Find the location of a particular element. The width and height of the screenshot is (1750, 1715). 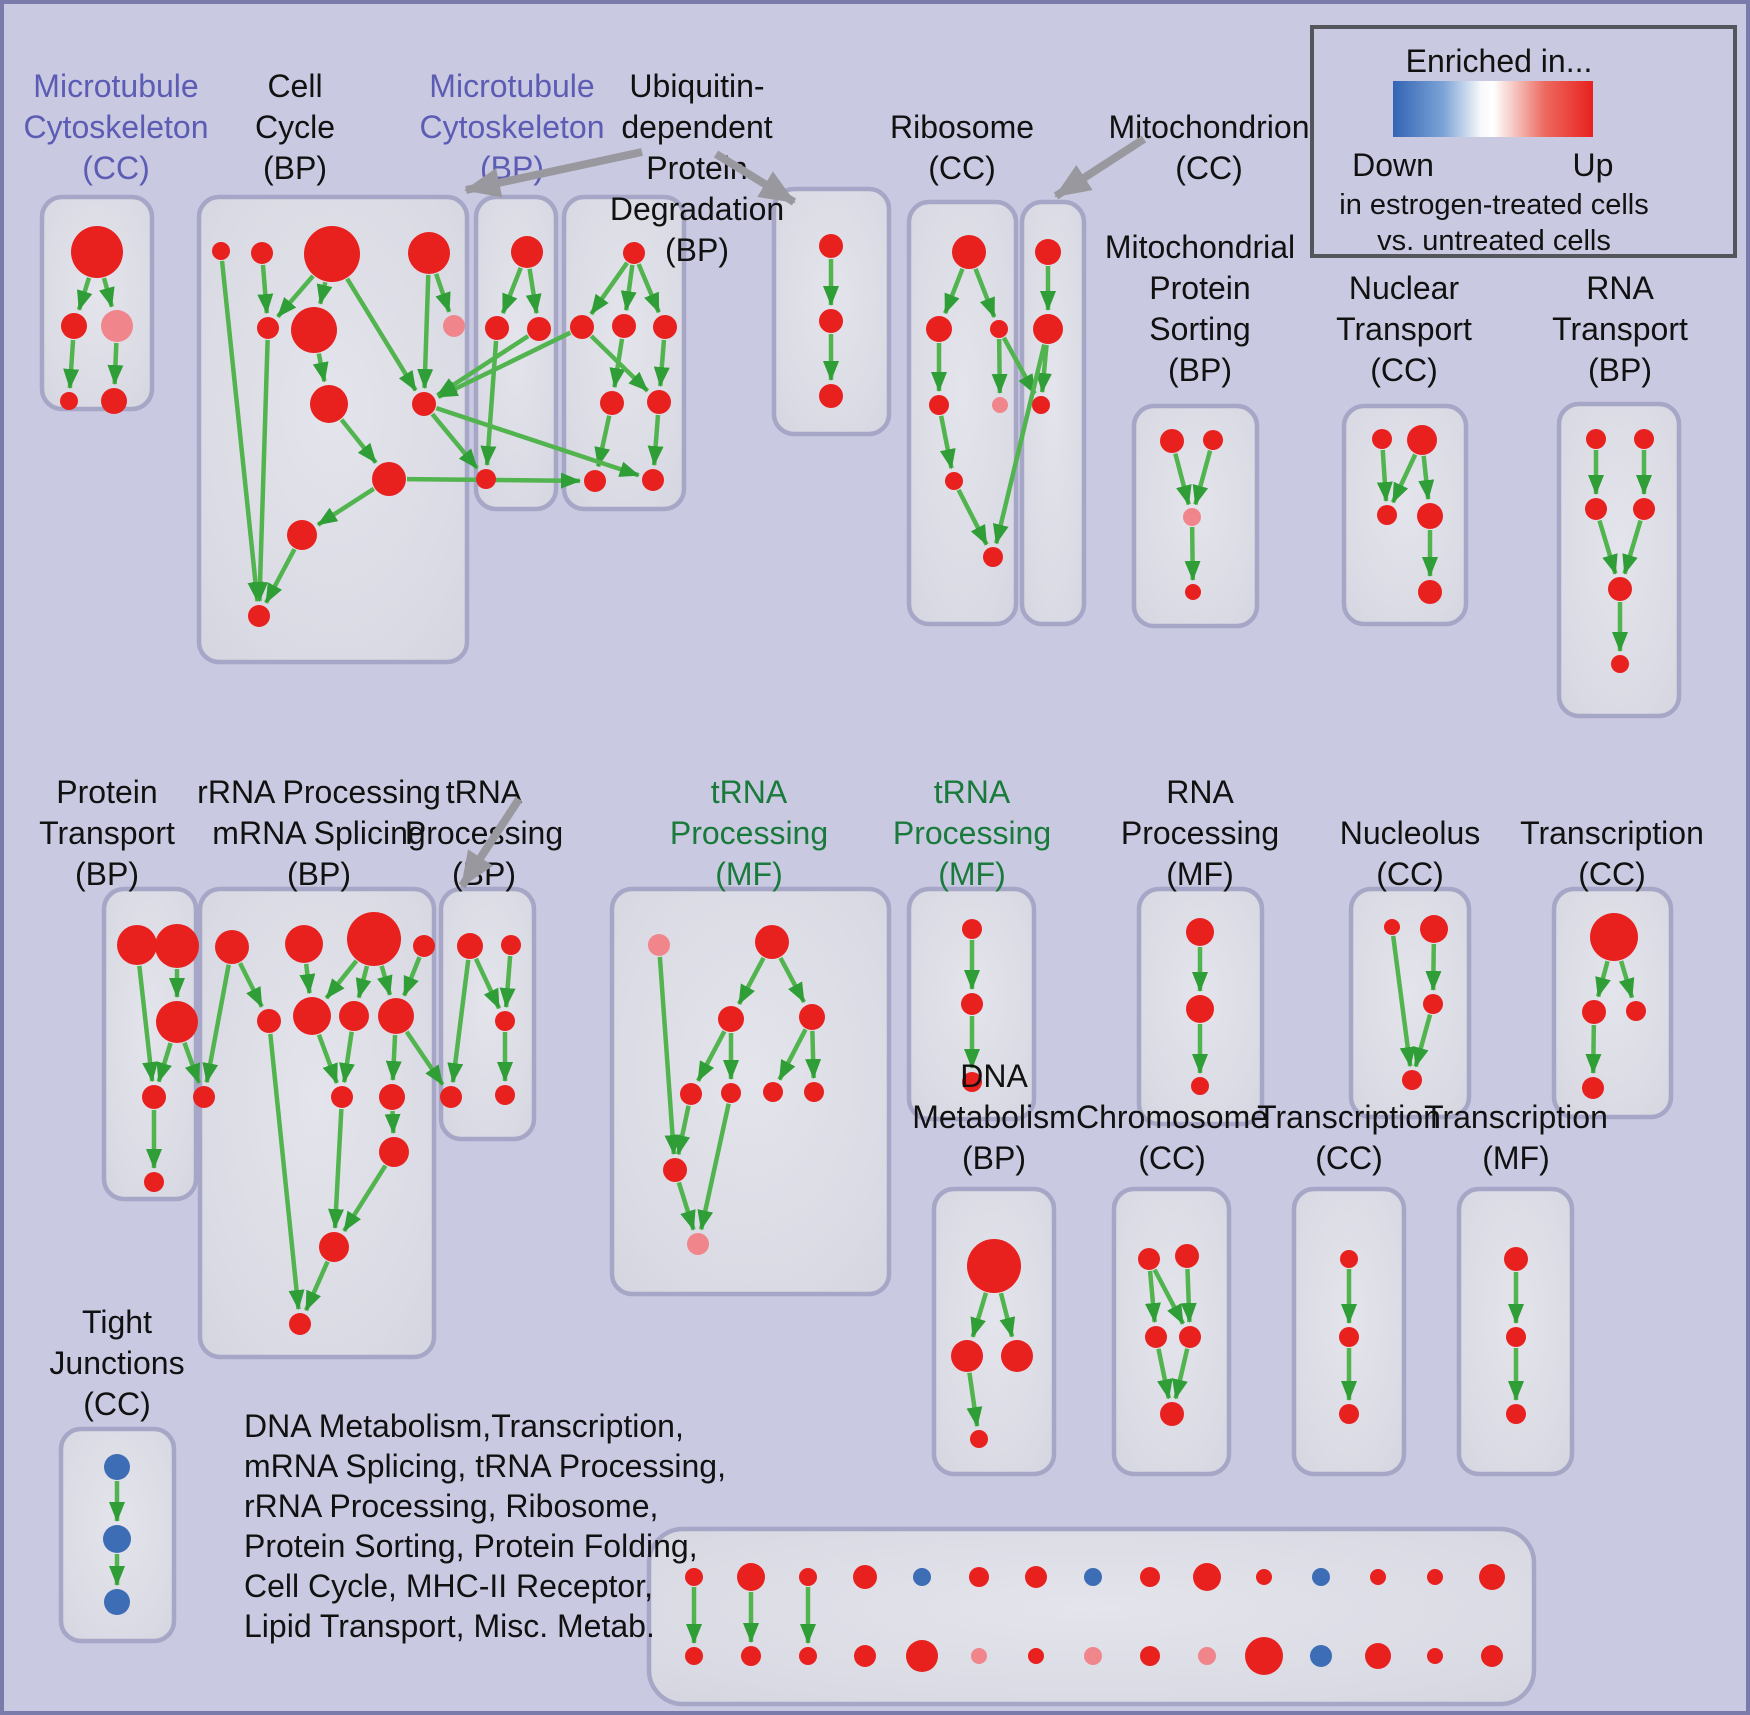

group-label-transcription-cc-mid: Transcription (CC) is located at coordinates (1612, 853).